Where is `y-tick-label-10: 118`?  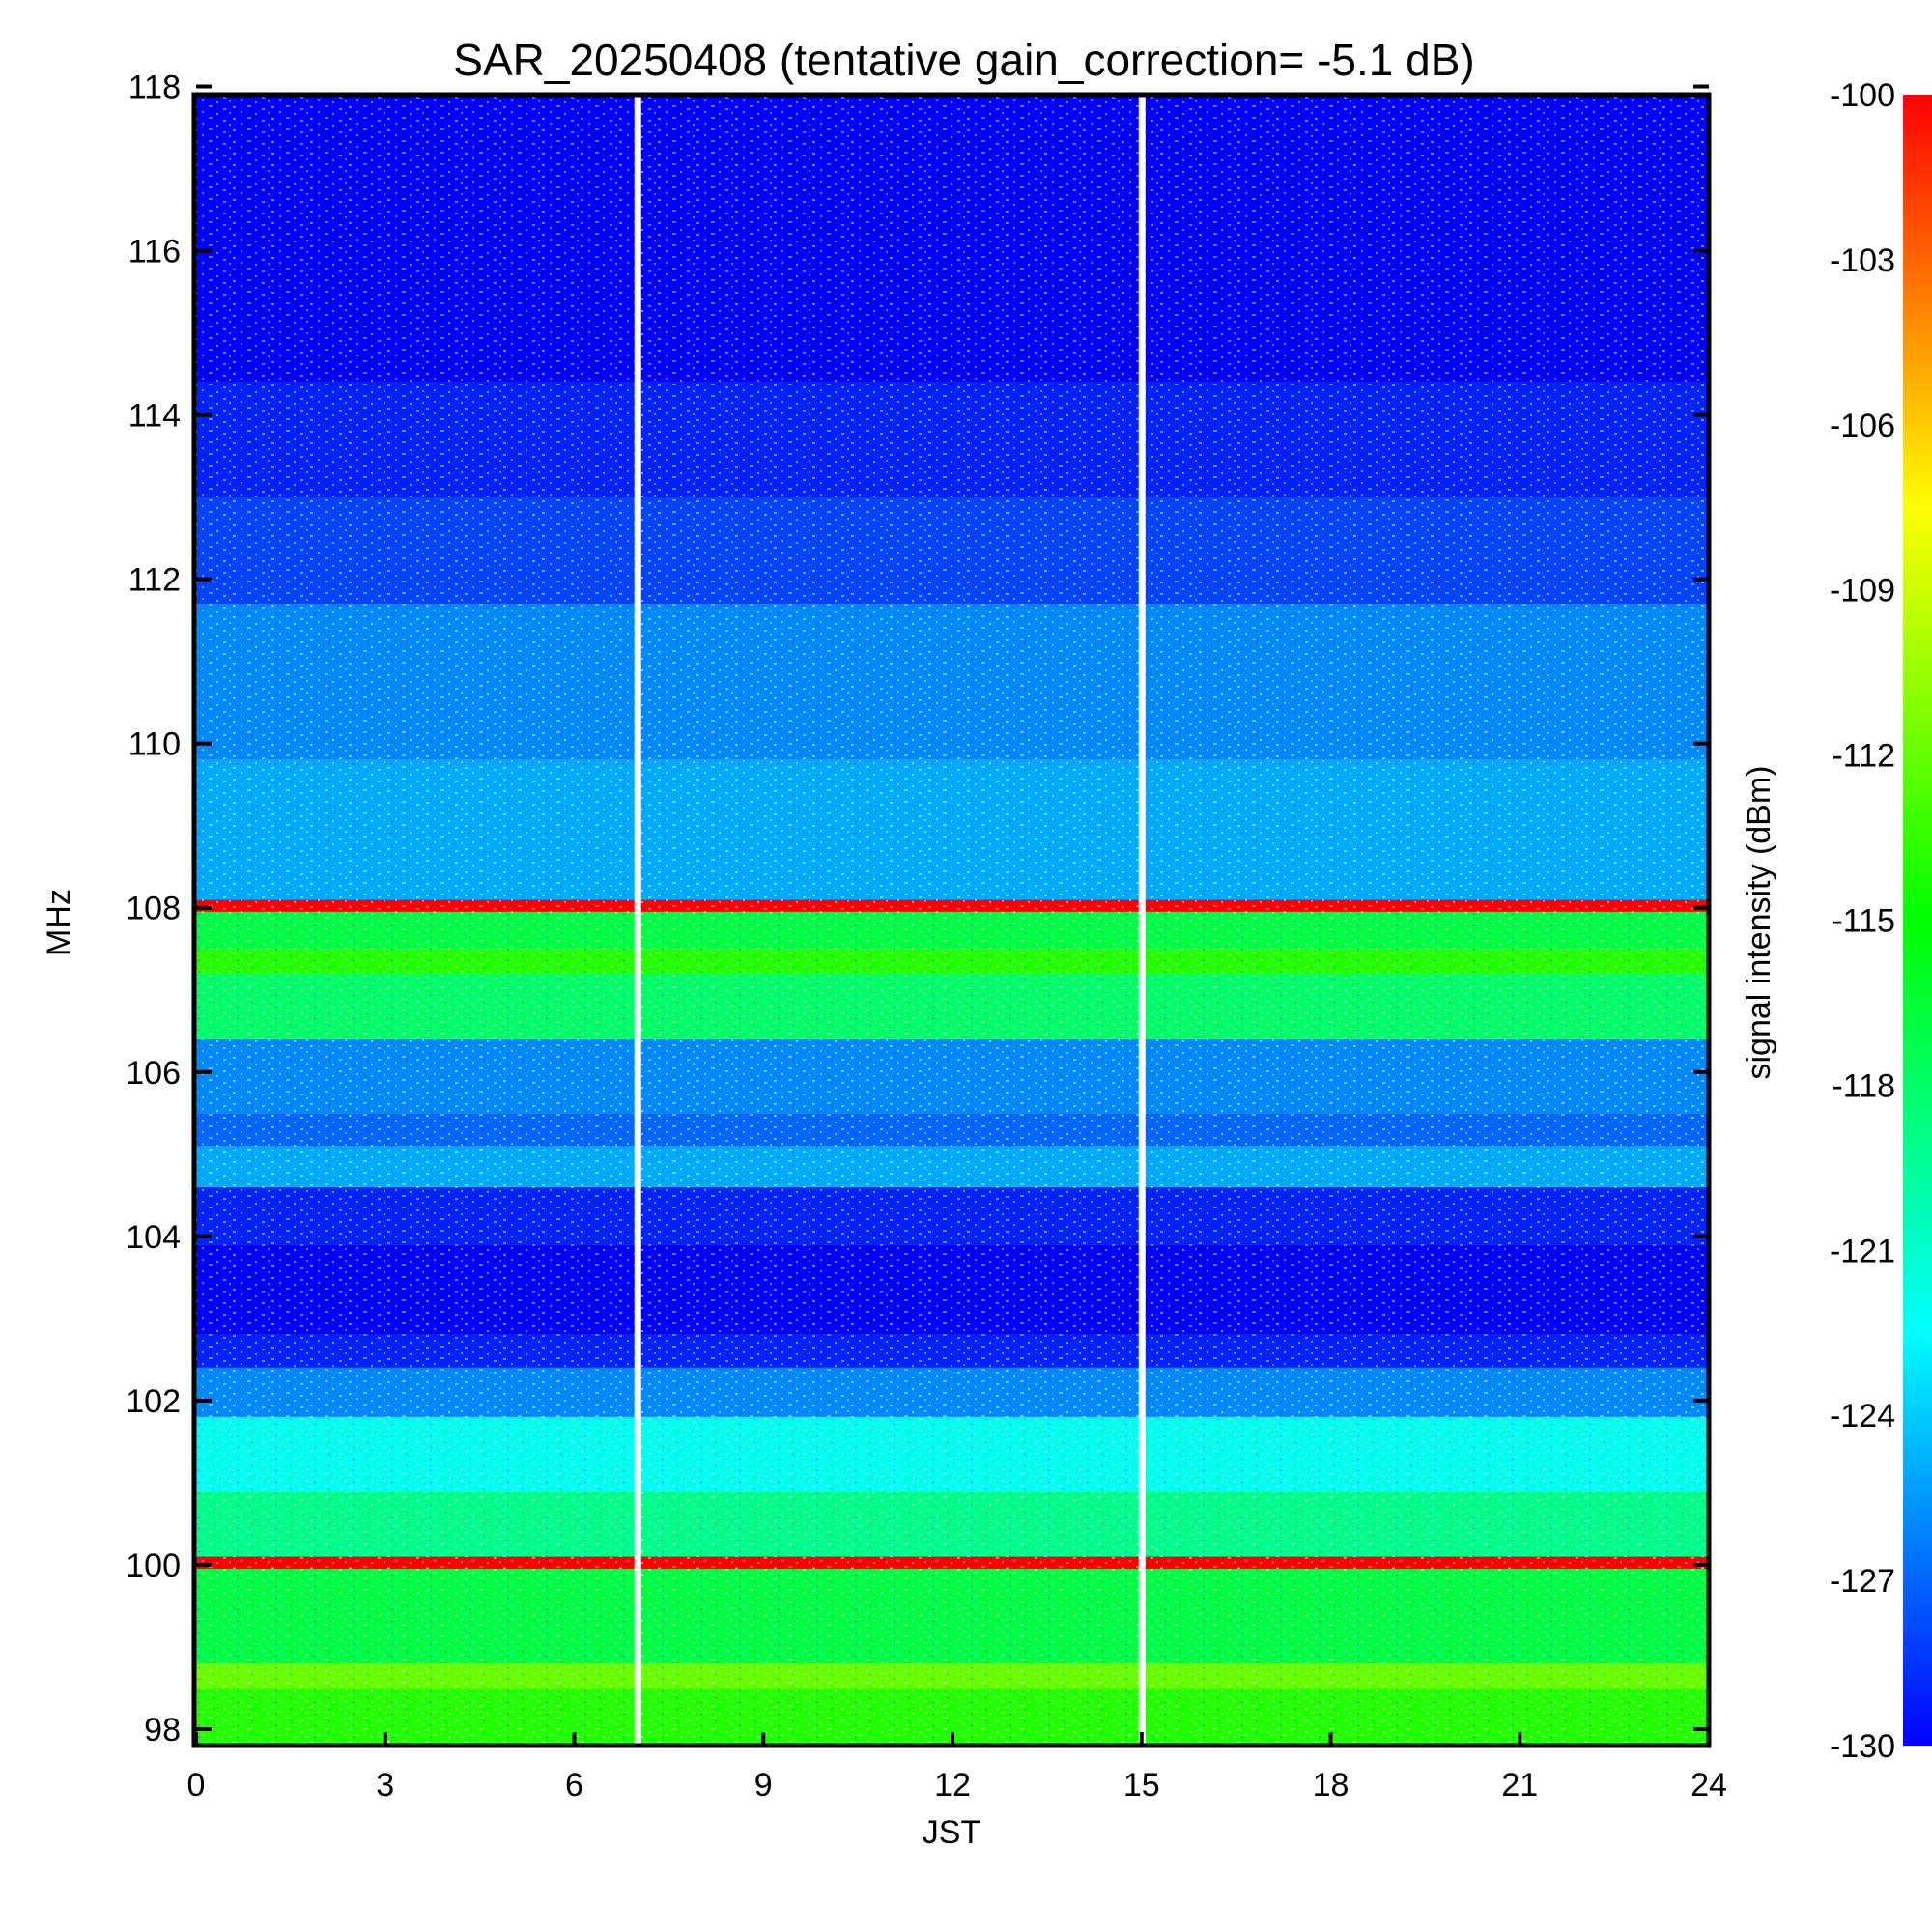
y-tick-label-10: 118 is located at coordinates (154, 87).